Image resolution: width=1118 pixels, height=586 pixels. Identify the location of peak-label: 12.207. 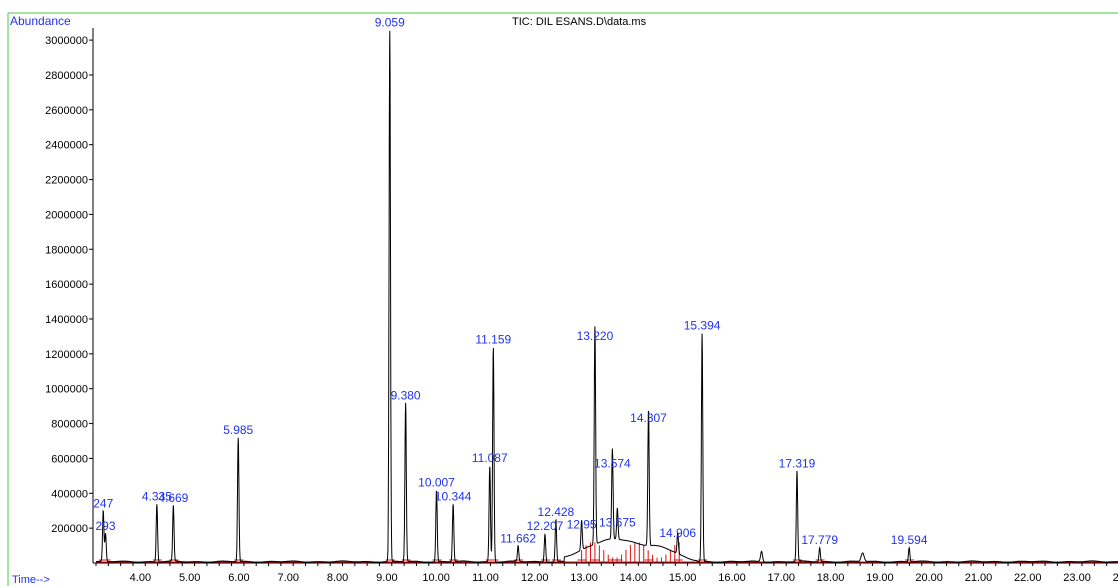
(545, 526).